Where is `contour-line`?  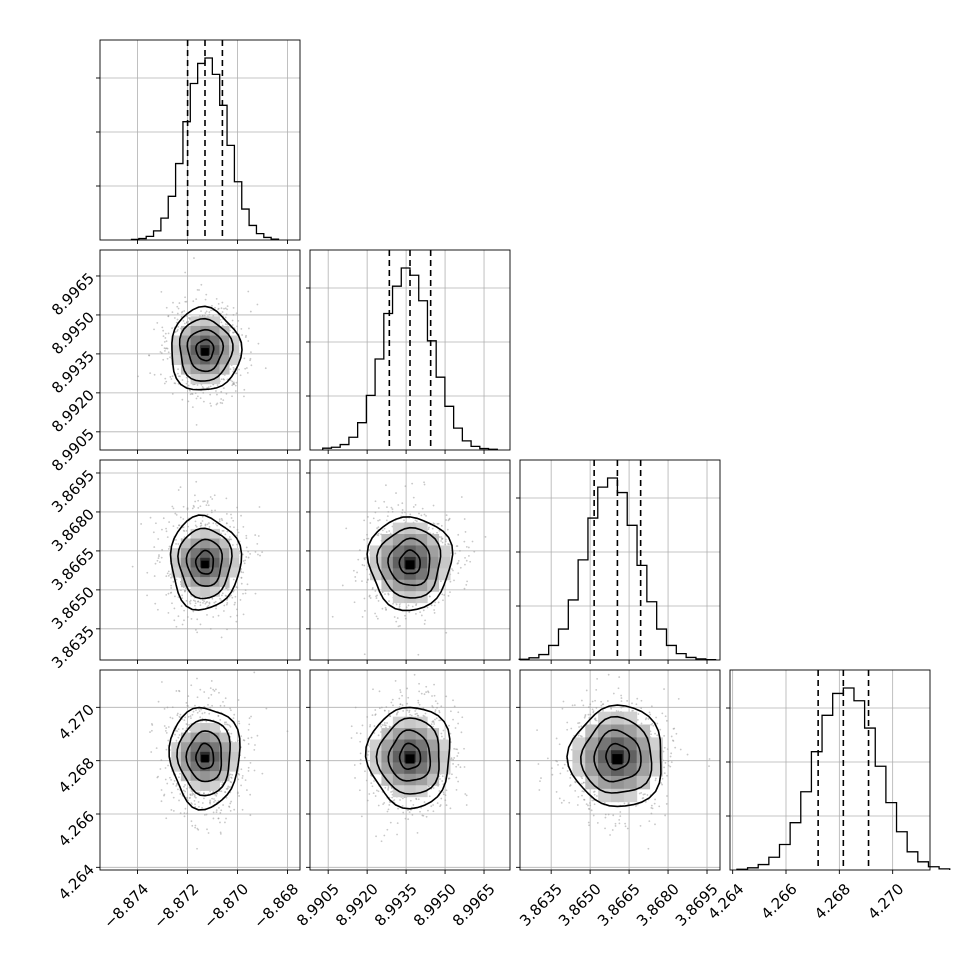 contour-line is located at coordinates (203, 757).